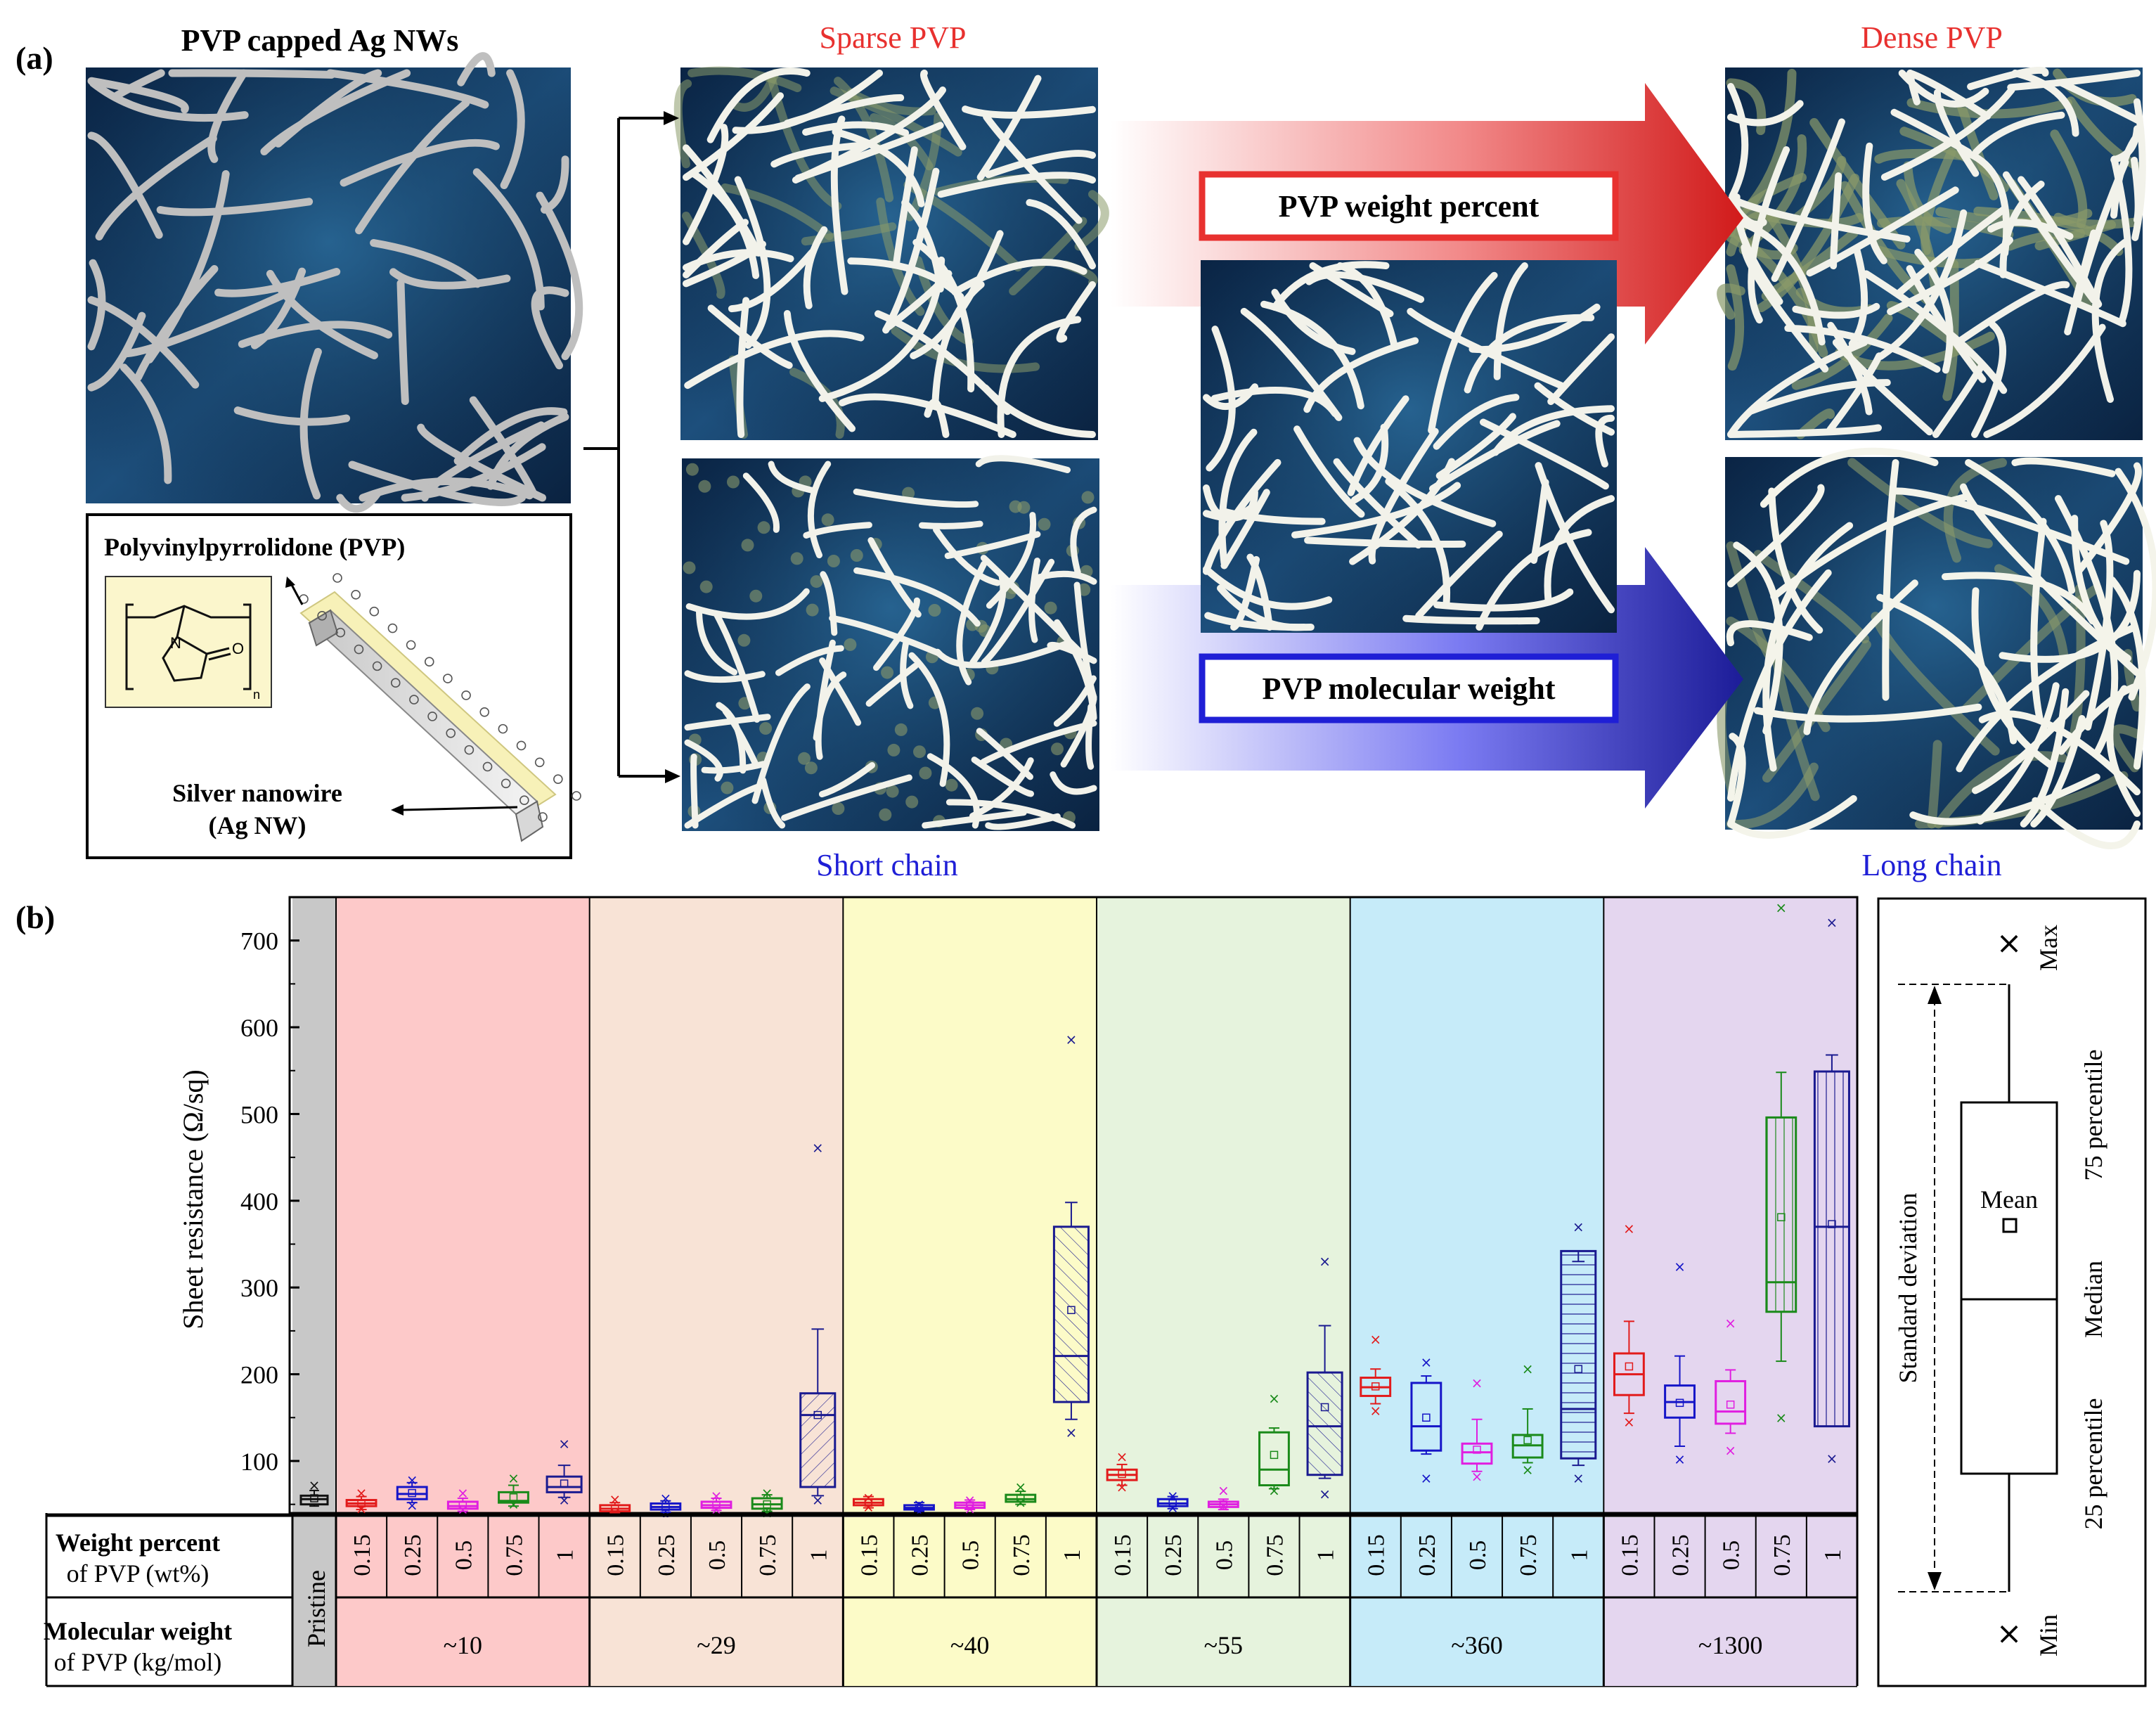 This screenshot has width=2156, height=1712. I want to click on legend-mean: Mean, so click(2009, 1199).